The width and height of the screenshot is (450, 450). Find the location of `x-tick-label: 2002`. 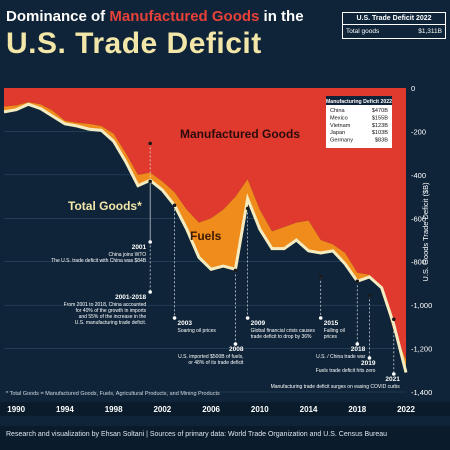

x-tick-label: 2002 is located at coordinates (162, 409).